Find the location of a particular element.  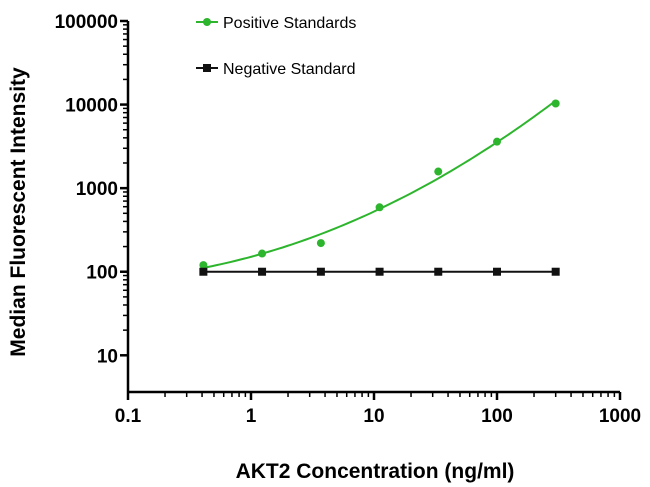

y-tick-label: 100 is located at coordinates (102, 273).